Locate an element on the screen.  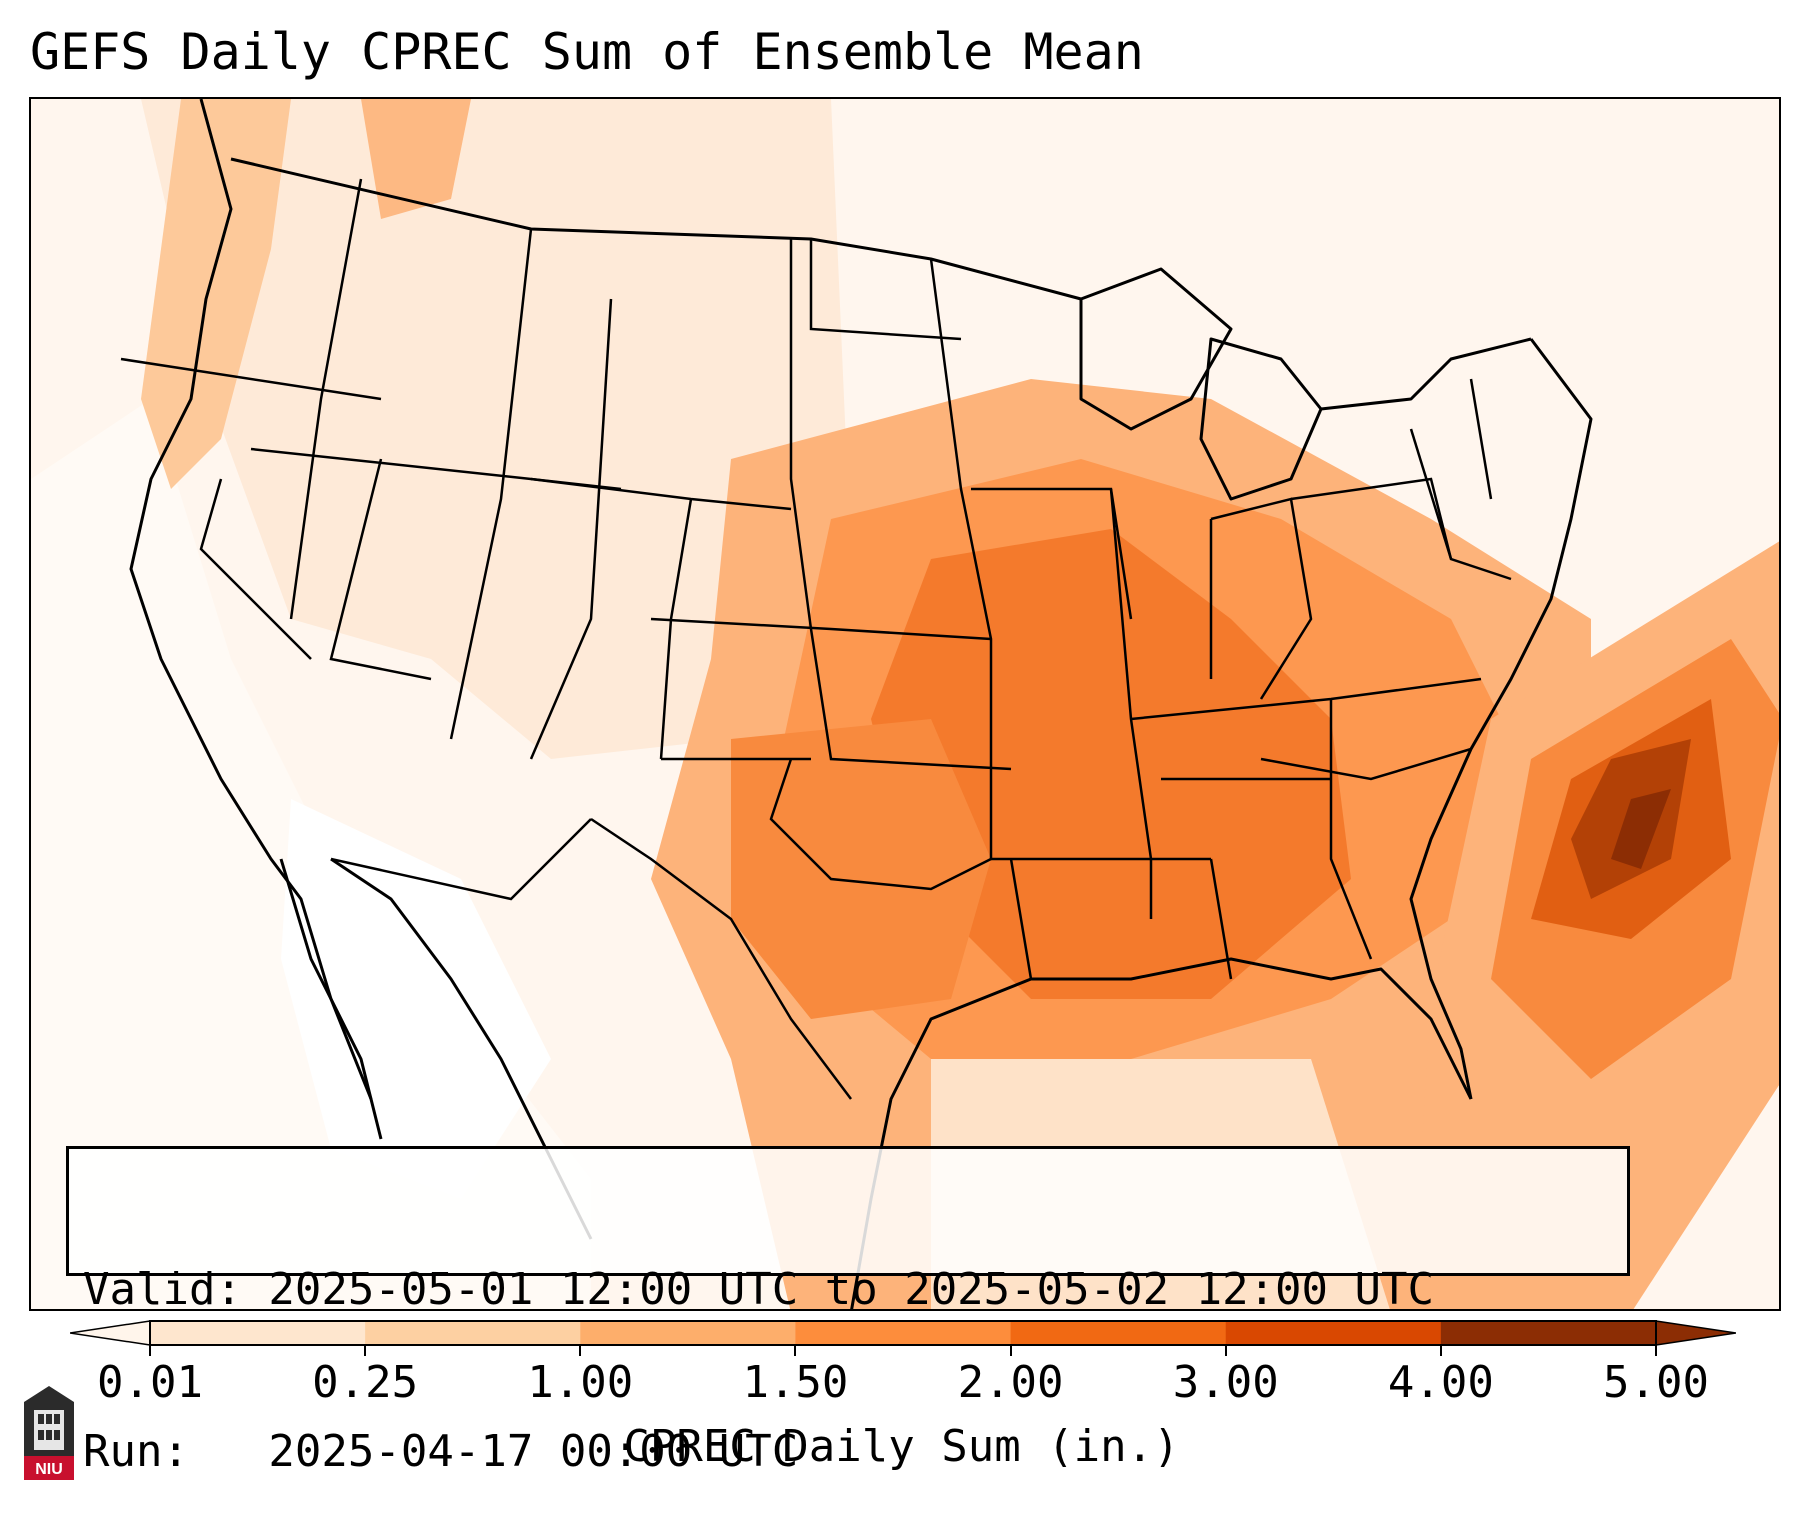
colorbar-tick-label: 4.00 is located at coordinates (1440, 1382).